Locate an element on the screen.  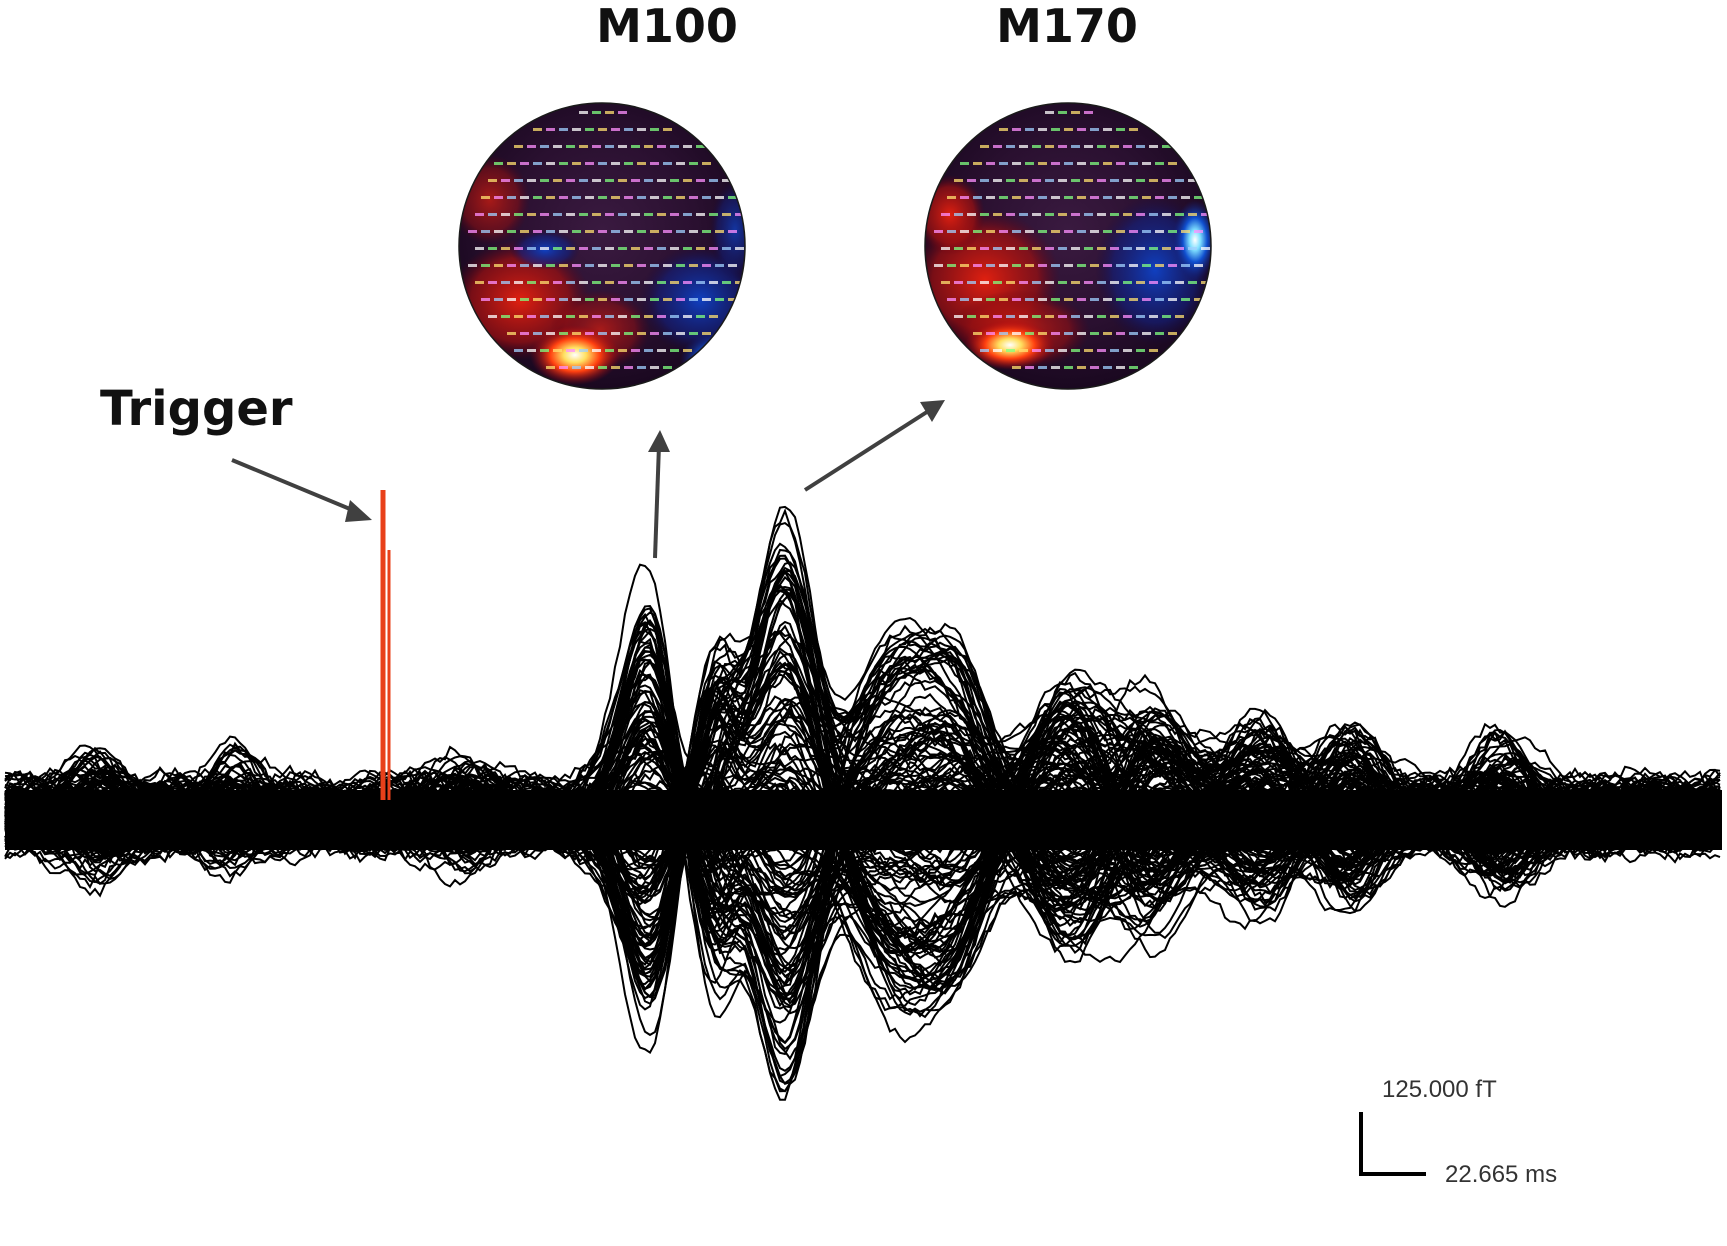
m170-arrow is located at coordinates (874, 446).